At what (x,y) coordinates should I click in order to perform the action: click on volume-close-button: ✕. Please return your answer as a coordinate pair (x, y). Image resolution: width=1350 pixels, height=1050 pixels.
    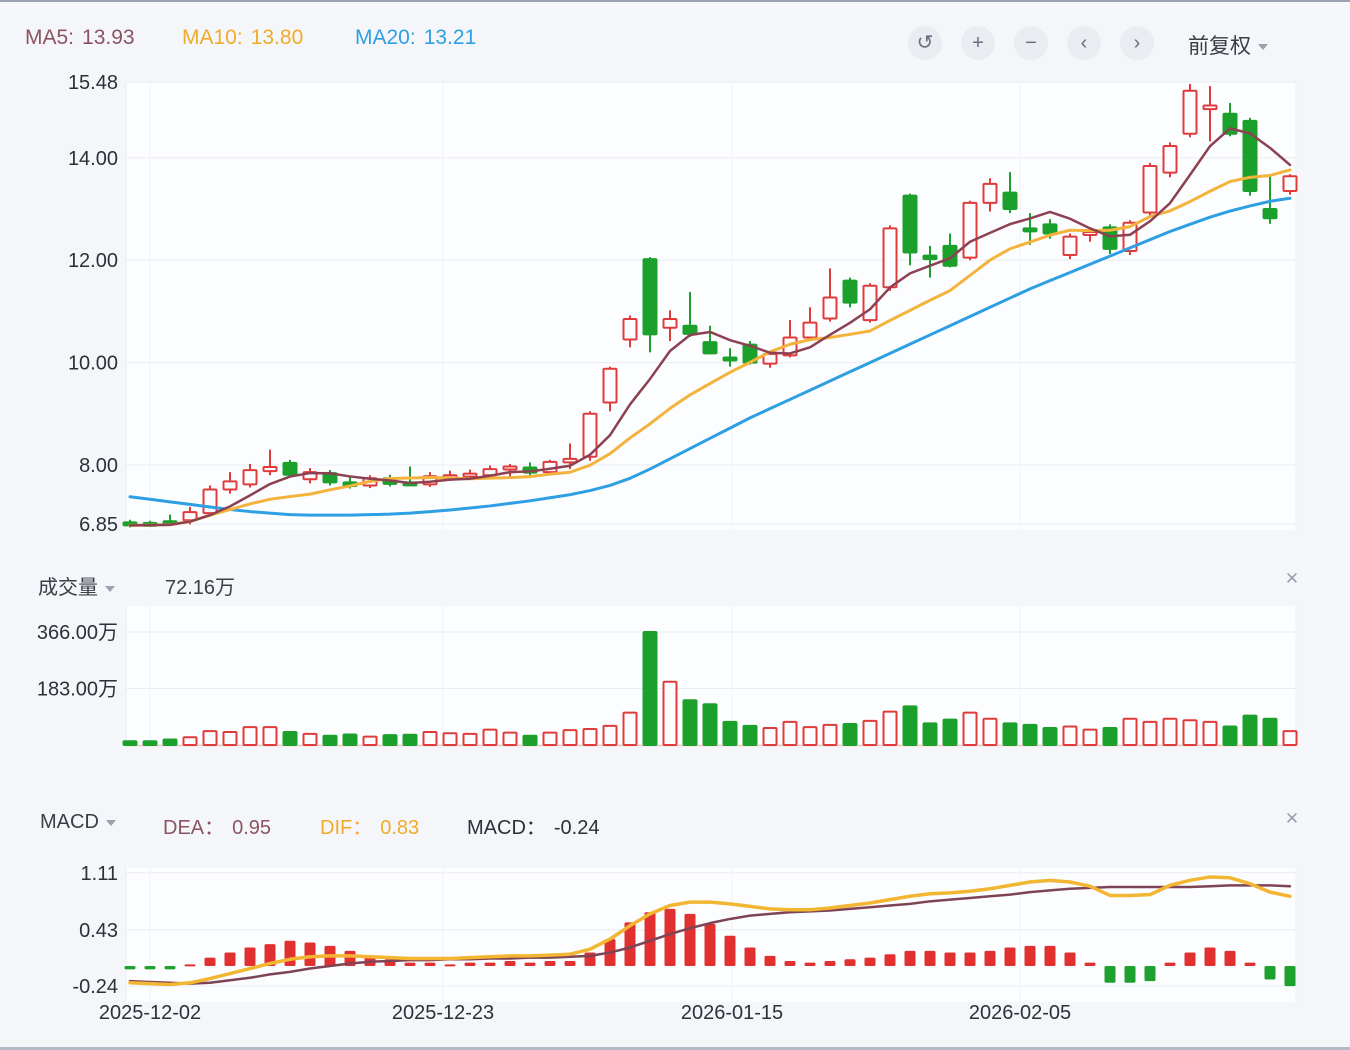
    Looking at the image, I should click on (1292, 579).